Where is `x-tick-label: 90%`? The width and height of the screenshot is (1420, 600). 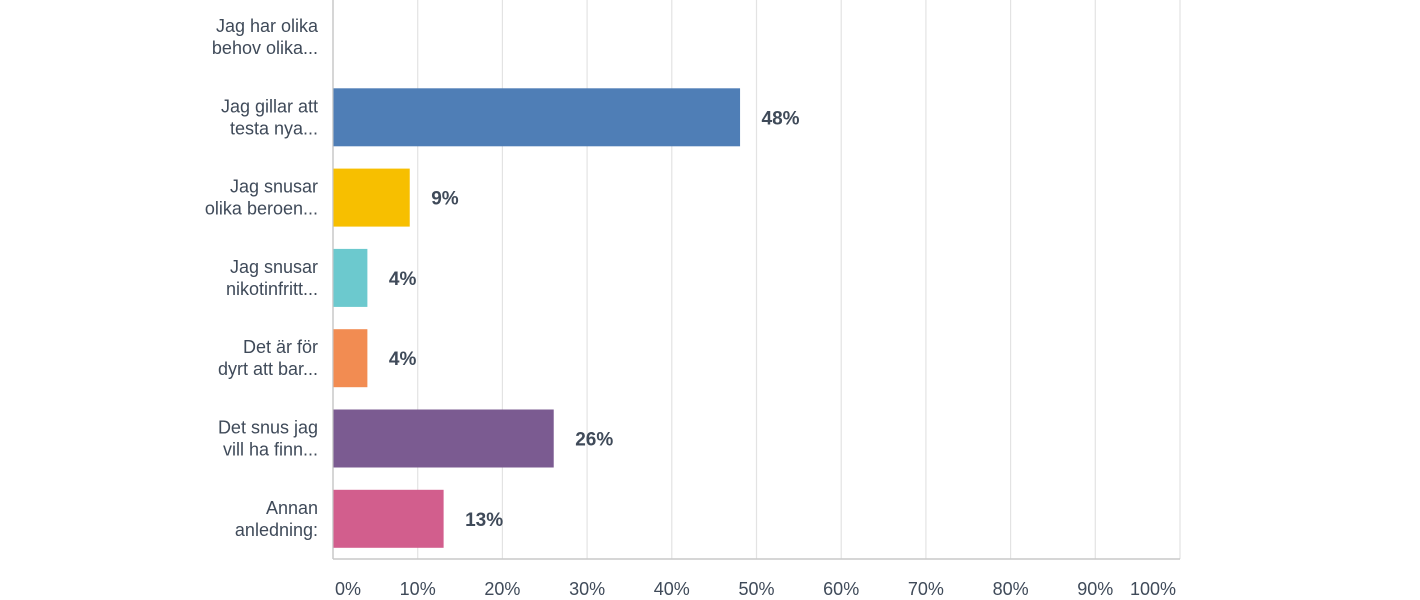
x-tick-label: 90% is located at coordinates (1095, 589).